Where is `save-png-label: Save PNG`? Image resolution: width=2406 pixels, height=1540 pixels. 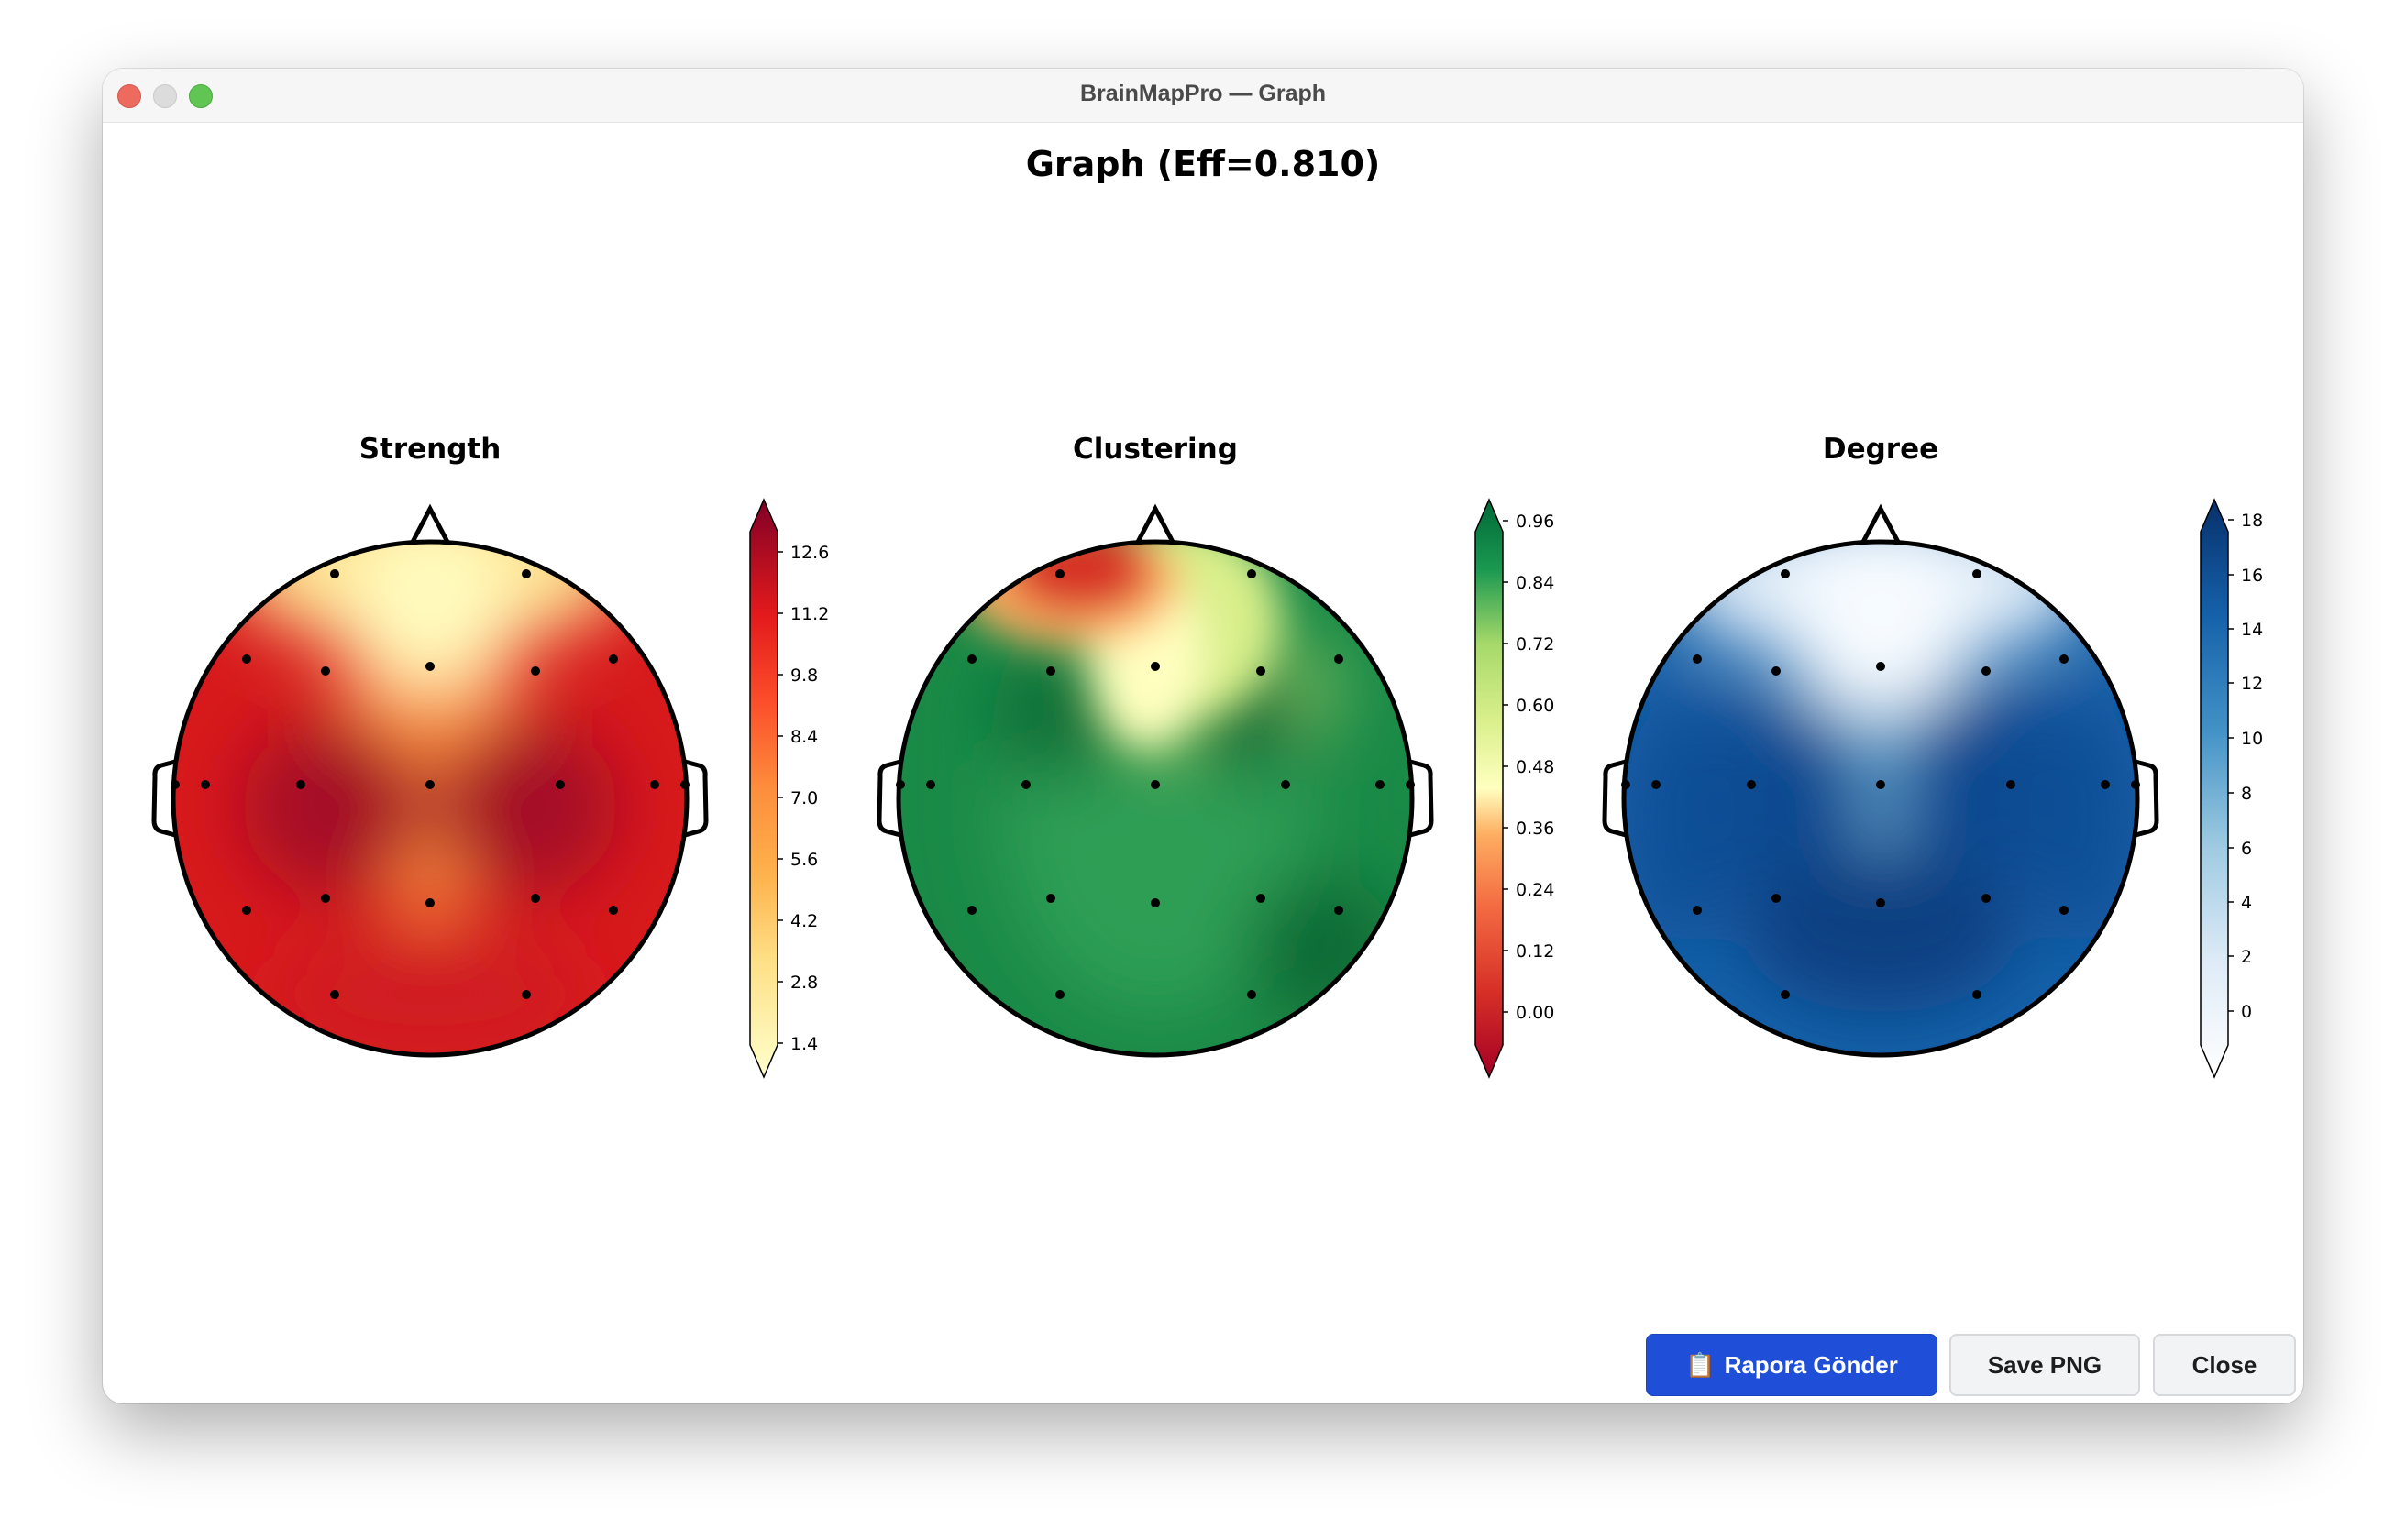
save-png-label: Save PNG is located at coordinates (2045, 1364).